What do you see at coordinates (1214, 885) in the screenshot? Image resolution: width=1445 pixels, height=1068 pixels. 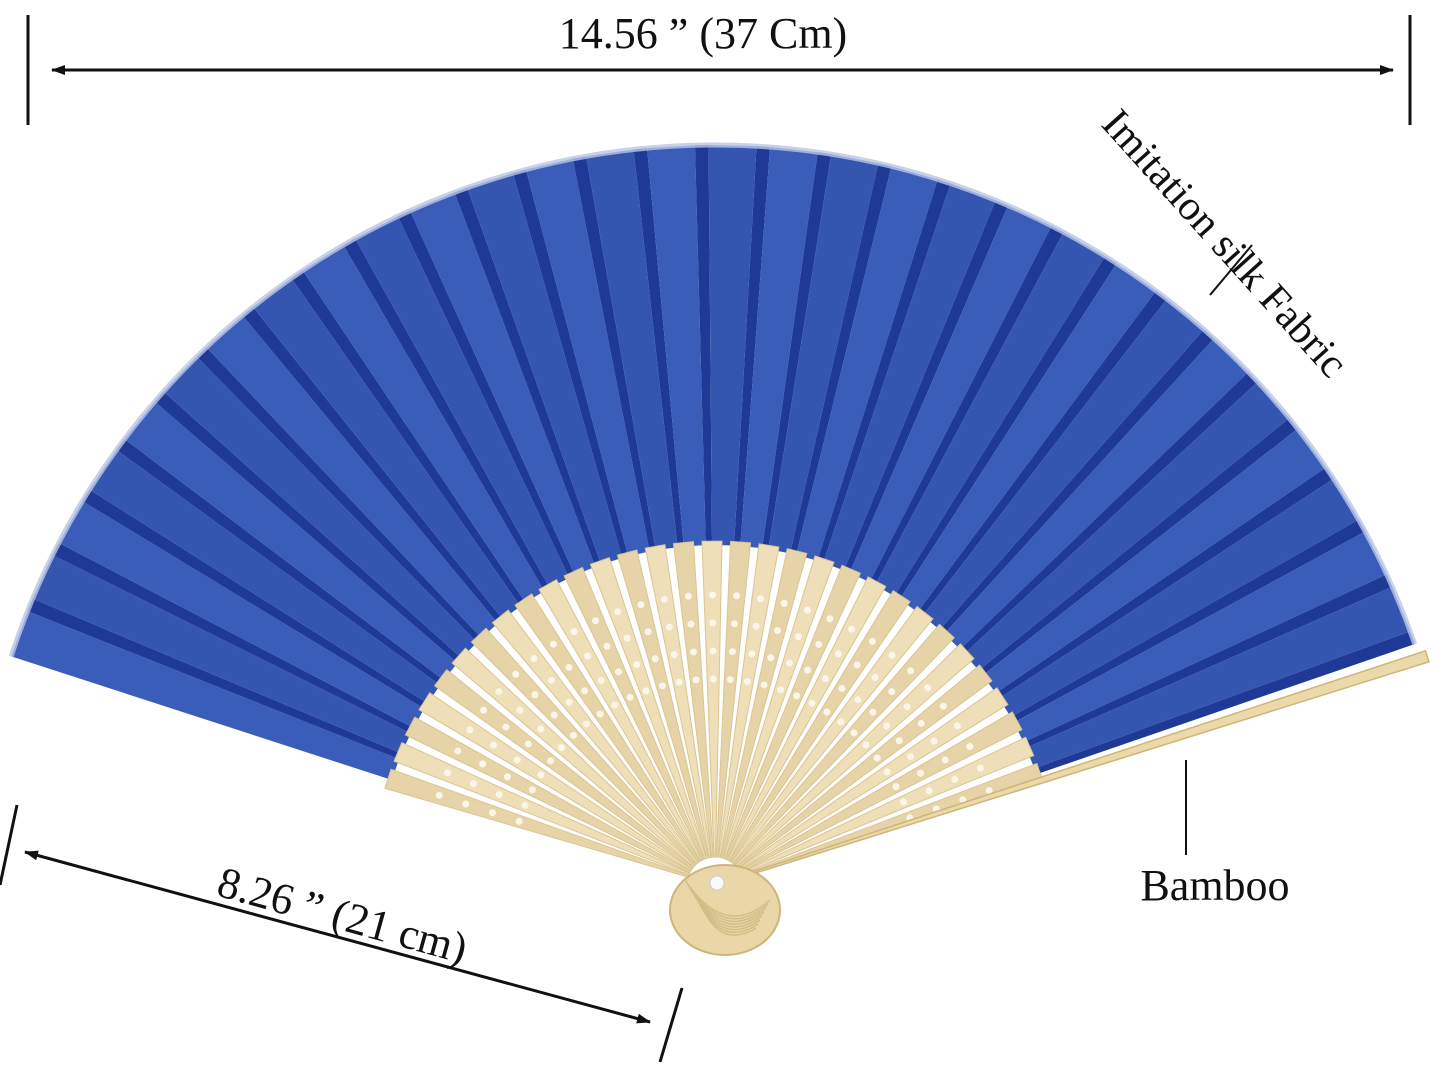 I see `bamboo-label: Bamboo` at bounding box center [1214, 885].